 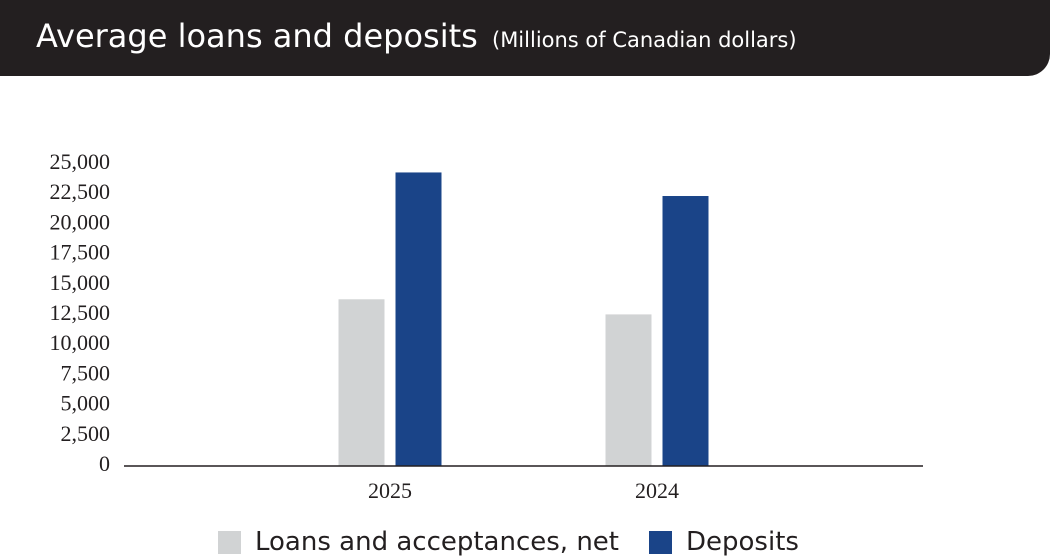 What do you see at coordinates (660, 542) in the screenshot?
I see `legend-swatch-deposits` at bounding box center [660, 542].